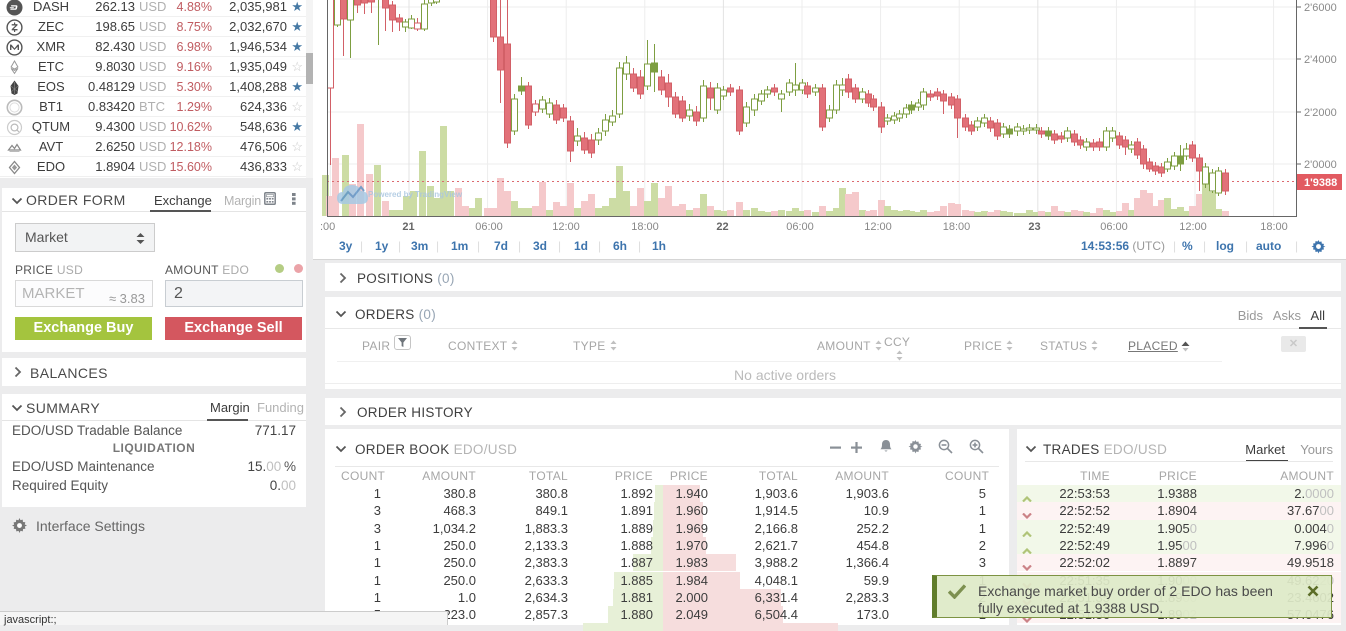 Image resolution: width=1346 pixels, height=631 pixels. Describe the element at coordinates (1320, 183) in the screenshot. I see `svg-text: 1'9388` at that location.